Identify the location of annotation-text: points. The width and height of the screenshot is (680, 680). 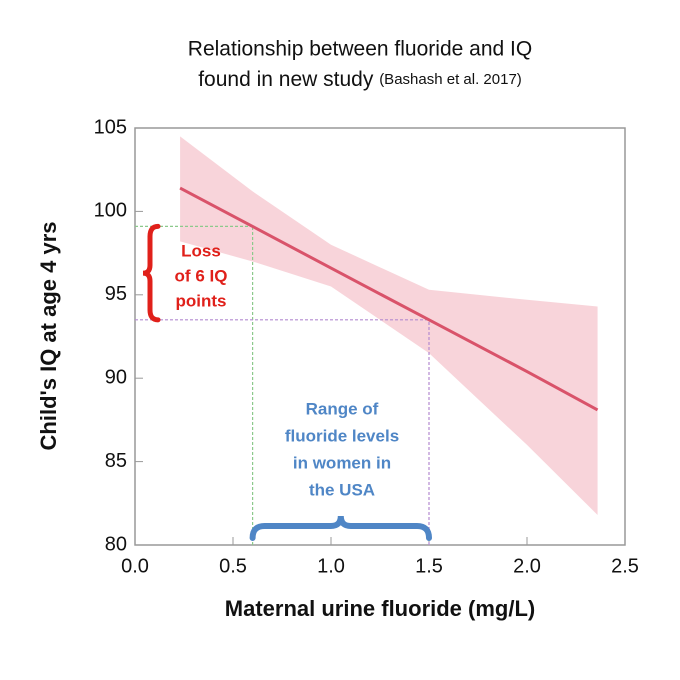
(201, 300).